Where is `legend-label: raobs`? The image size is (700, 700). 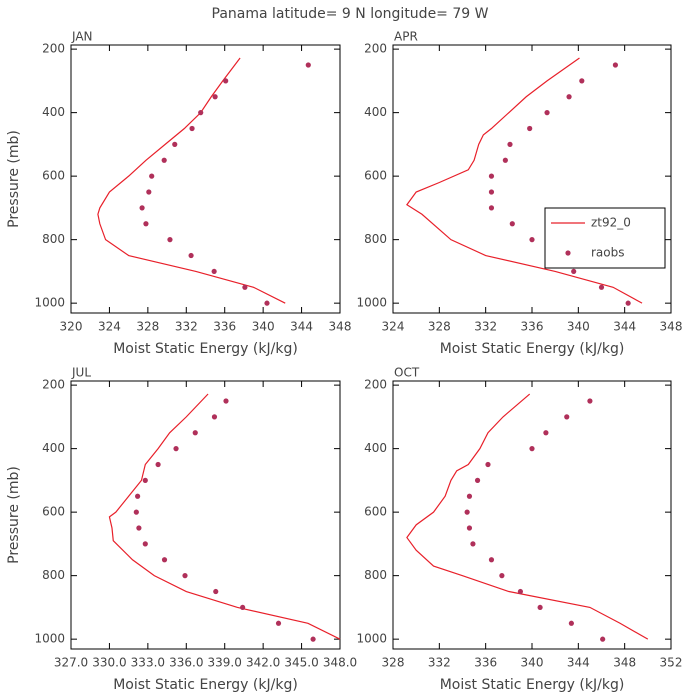
legend-label: raobs is located at coordinates (608, 253).